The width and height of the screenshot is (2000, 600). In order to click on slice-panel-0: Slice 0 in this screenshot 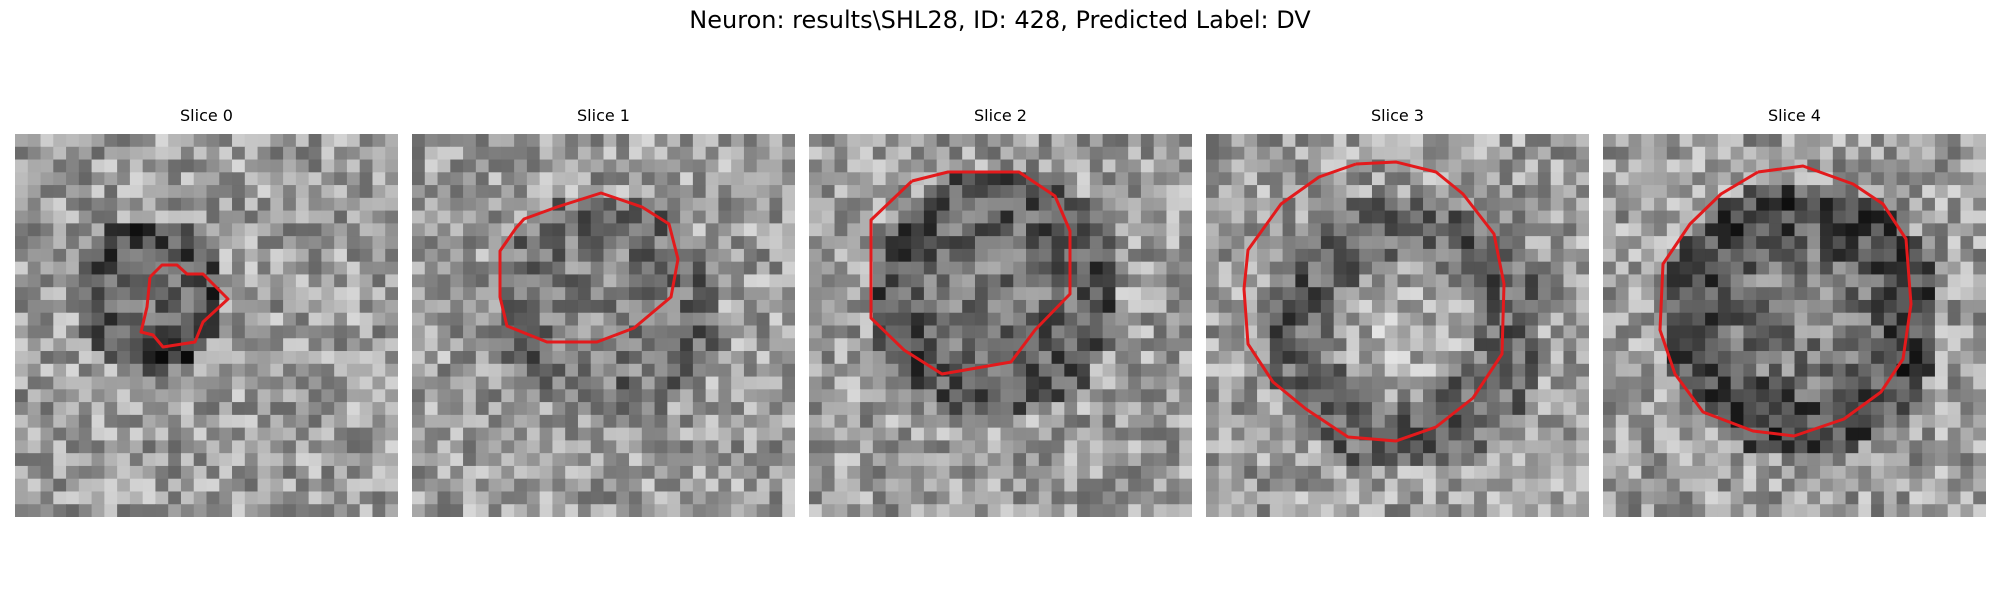, I will do `click(206, 311)`.